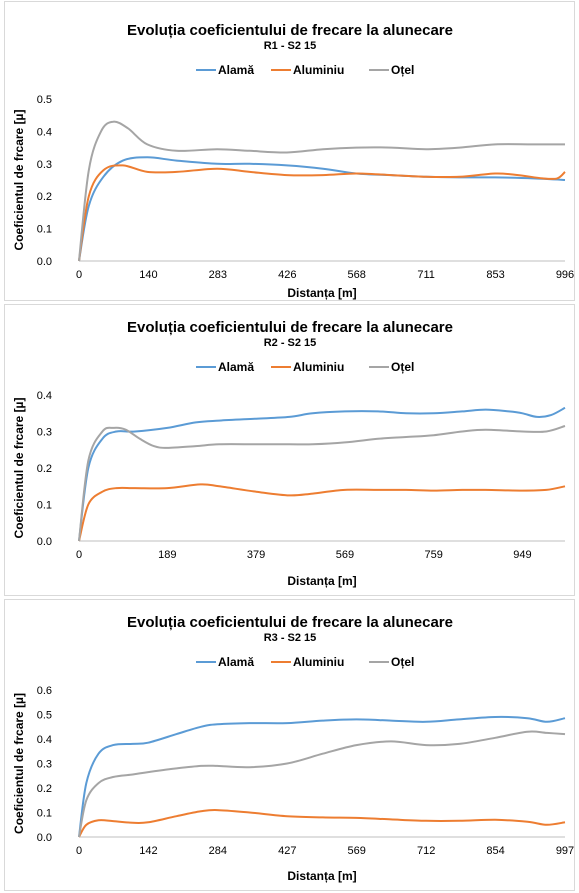 The width and height of the screenshot is (579, 893). Describe the element at coordinates (434, 555) in the screenshot. I see `x-tick-label: 759` at that location.